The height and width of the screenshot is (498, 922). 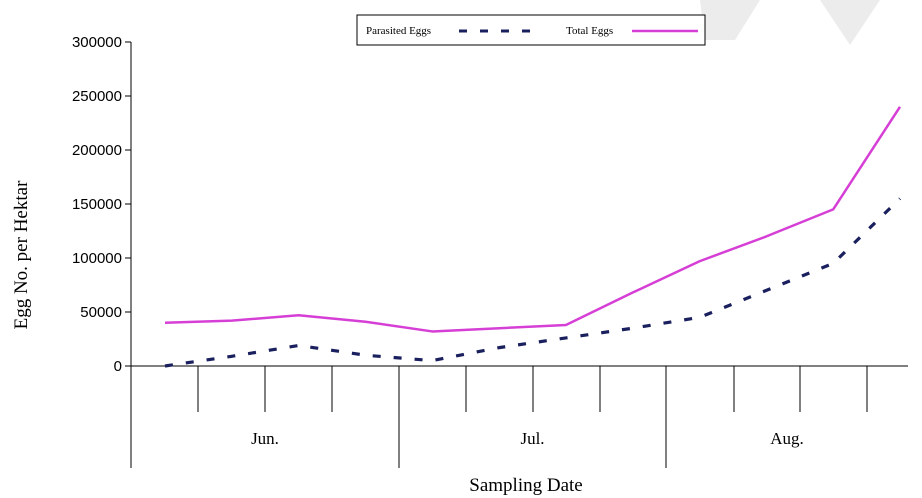 I want to click on y-tick-label: 200000, so click(x=97, y=150).